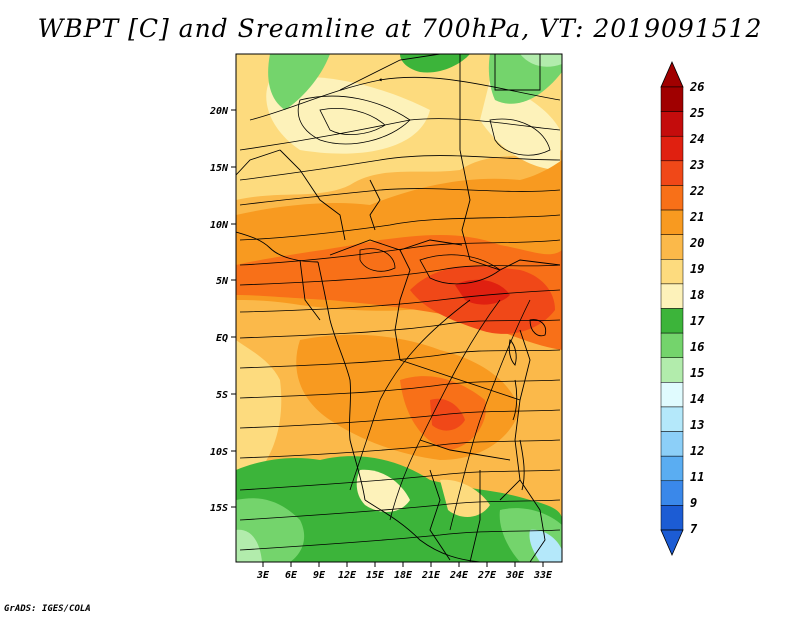 The image size is (800, 618). Describe the element at coordinates (543, 575) in the screenshot. I see `lon-label-33e: 33E` at that location.